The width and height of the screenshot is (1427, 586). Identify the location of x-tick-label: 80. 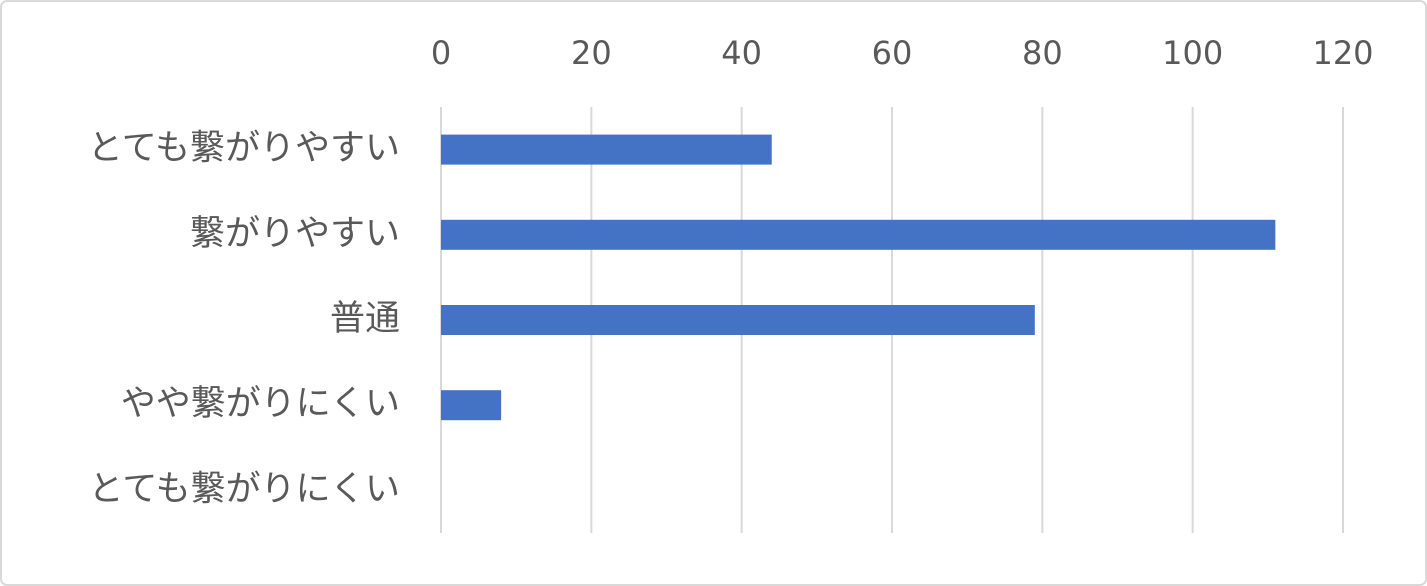
(1042, 53).